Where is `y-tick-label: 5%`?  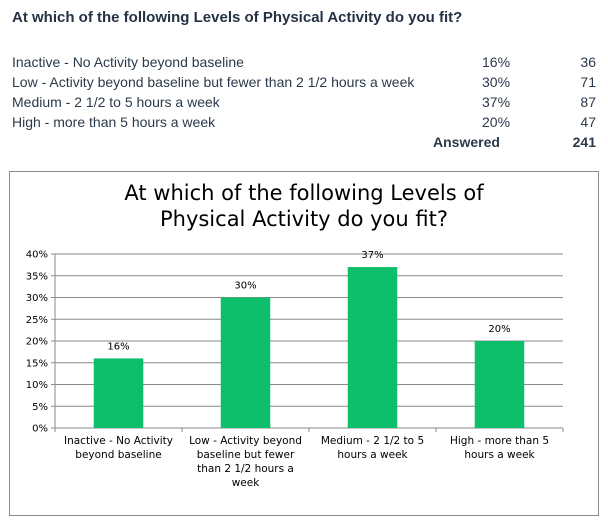 y-tick-label: 5% is located at coordinates (40, 407).